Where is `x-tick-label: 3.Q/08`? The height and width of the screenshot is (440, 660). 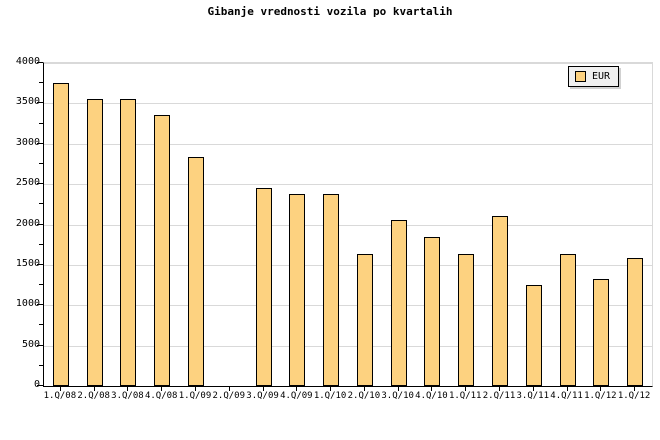
x-tick-label: 3.Q/08 is located at coordinates (127, 396).